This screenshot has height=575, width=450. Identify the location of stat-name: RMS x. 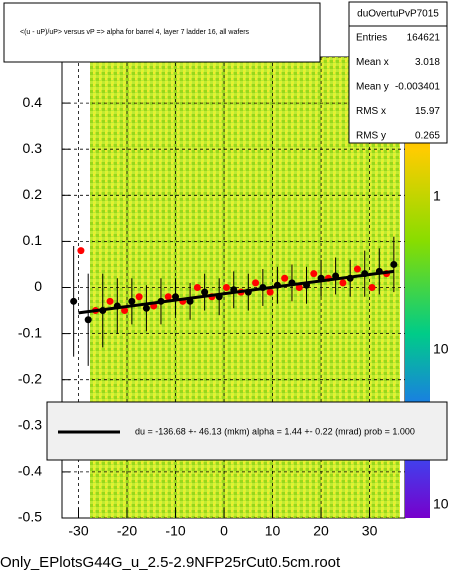
(371, 111).